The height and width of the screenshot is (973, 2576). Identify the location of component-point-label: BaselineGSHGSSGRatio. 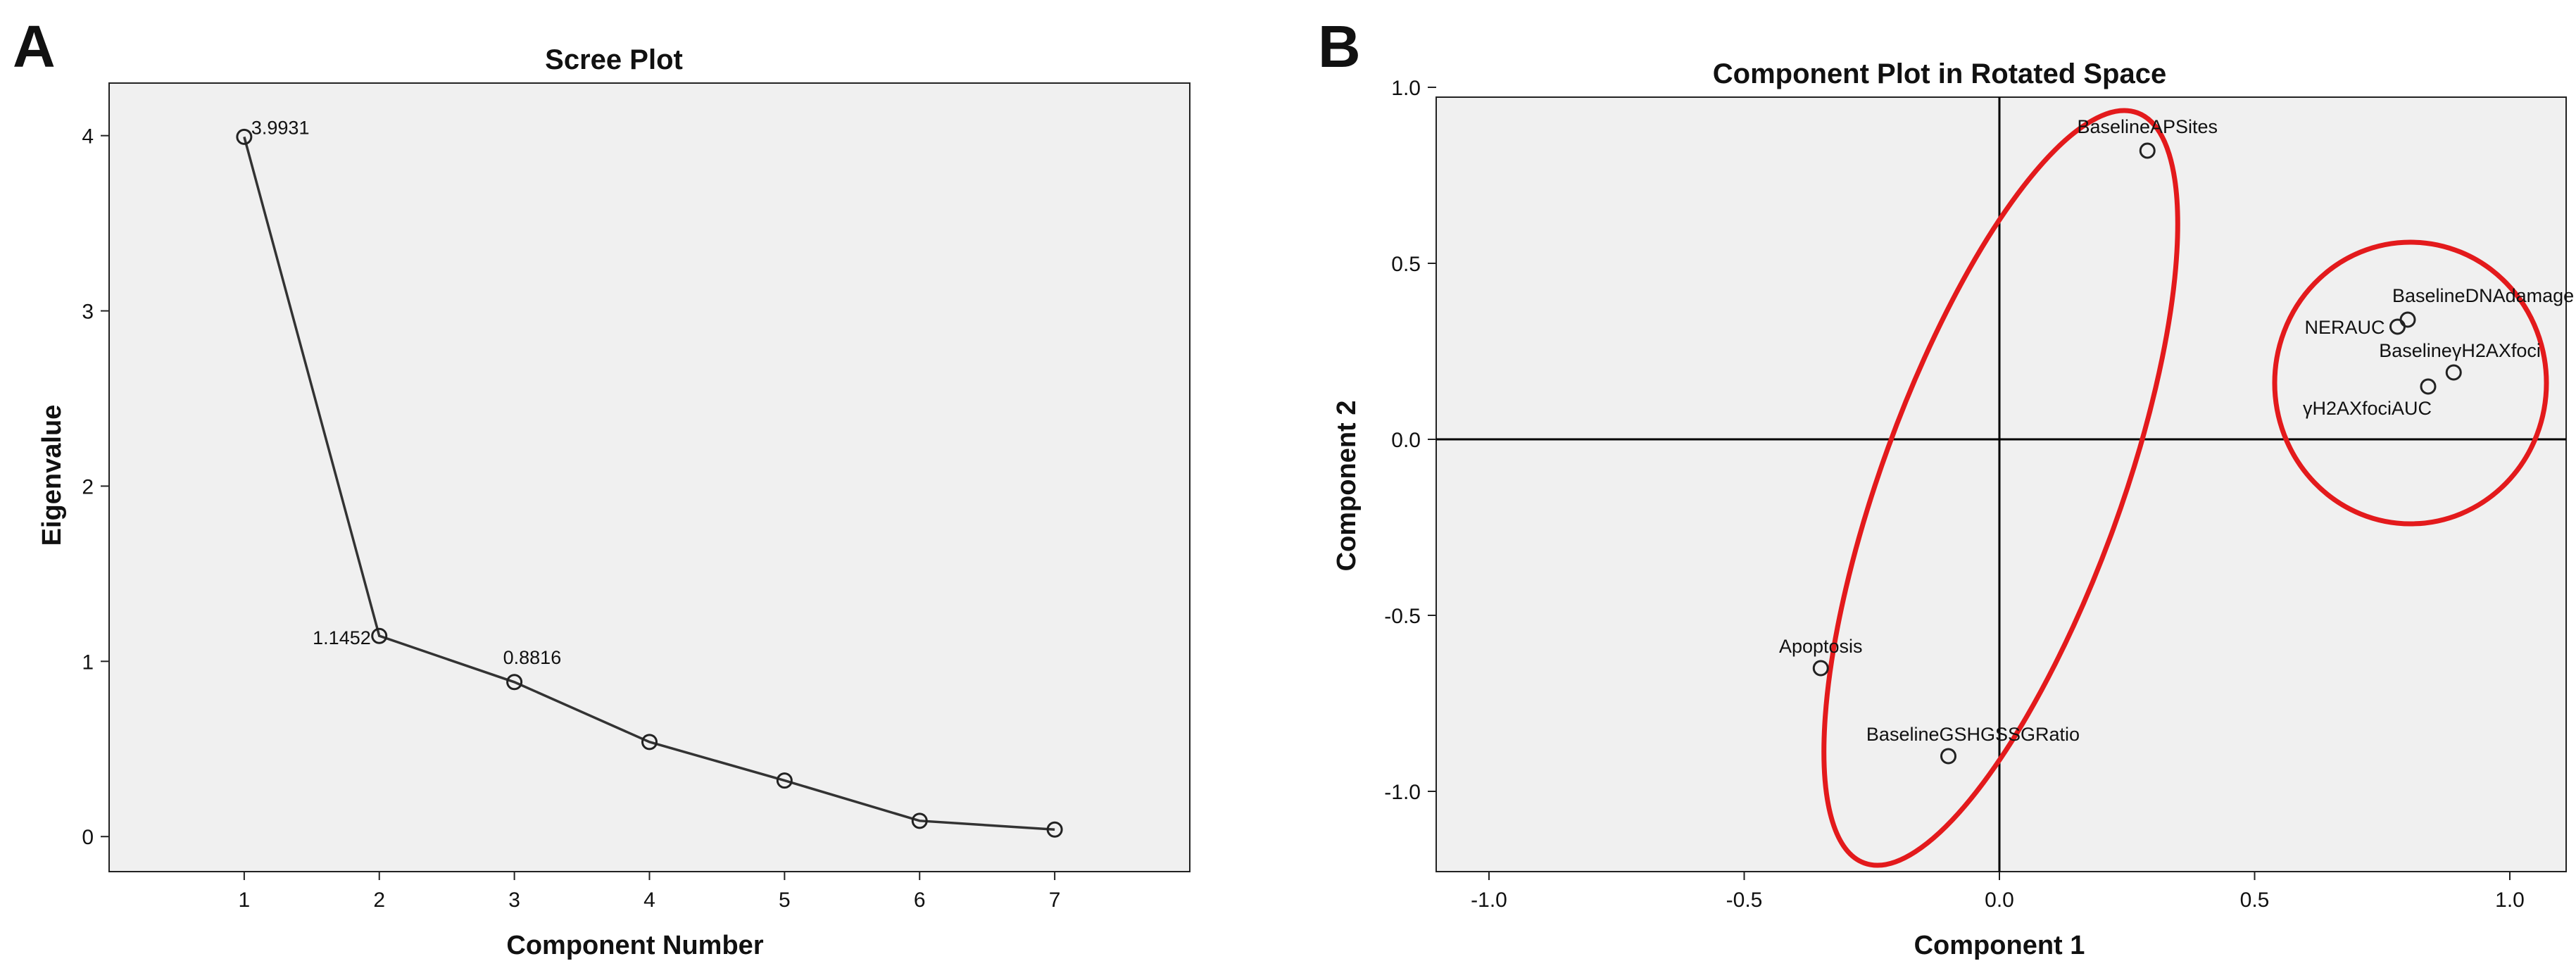
(1973, 734).